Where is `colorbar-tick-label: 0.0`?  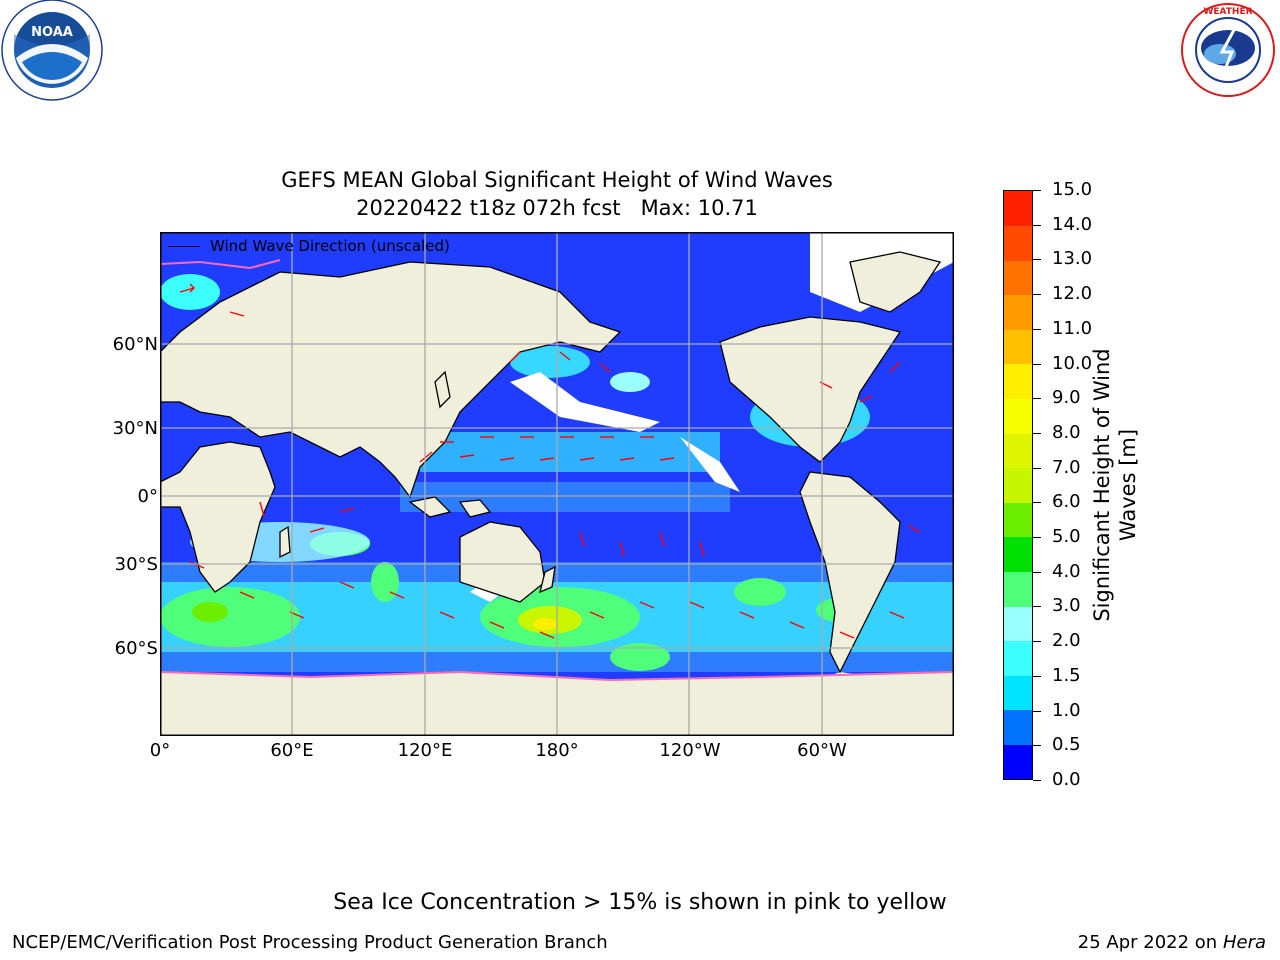
colorbar-tick-label: 0.0 is located at coordinates (1066, 779).